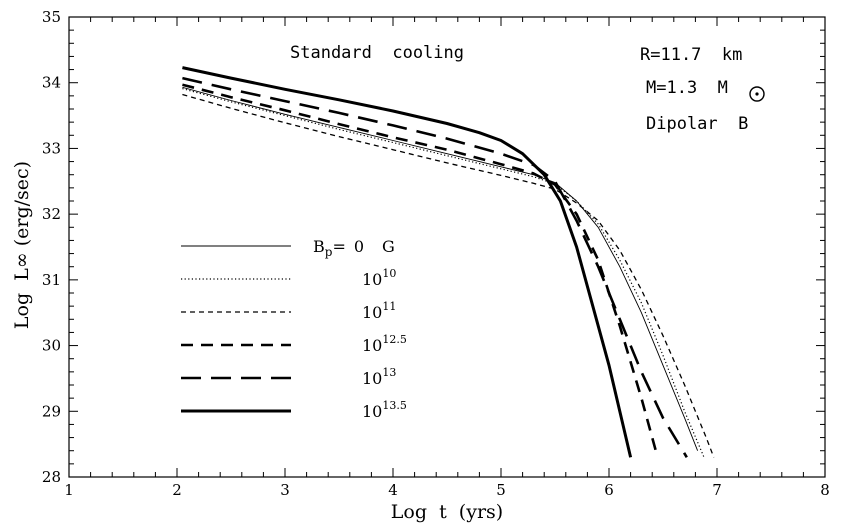  Describe the element at coordinates (697, 124) in the screenshot. I see `annotation-field: Dipolar B` at that location.